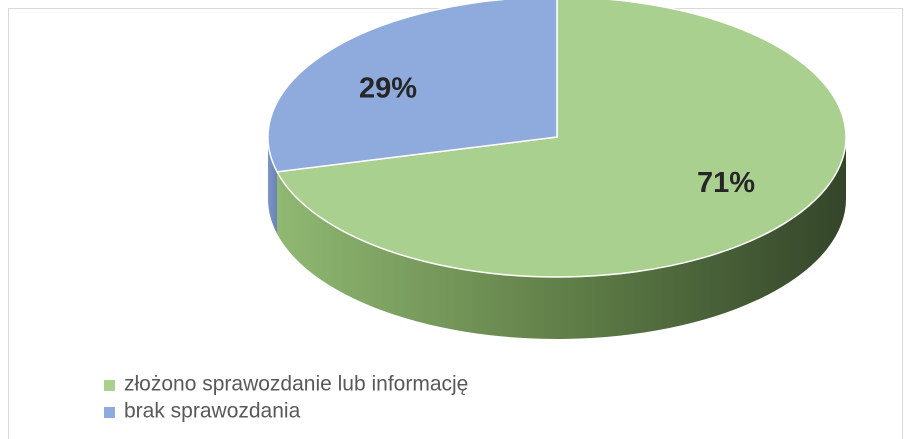 The width and height of the screenshot is (911, 439). What do you see at coordinates (273, 185) in the screenshot?
I see `pie-side` at bounding box center [273, 185].